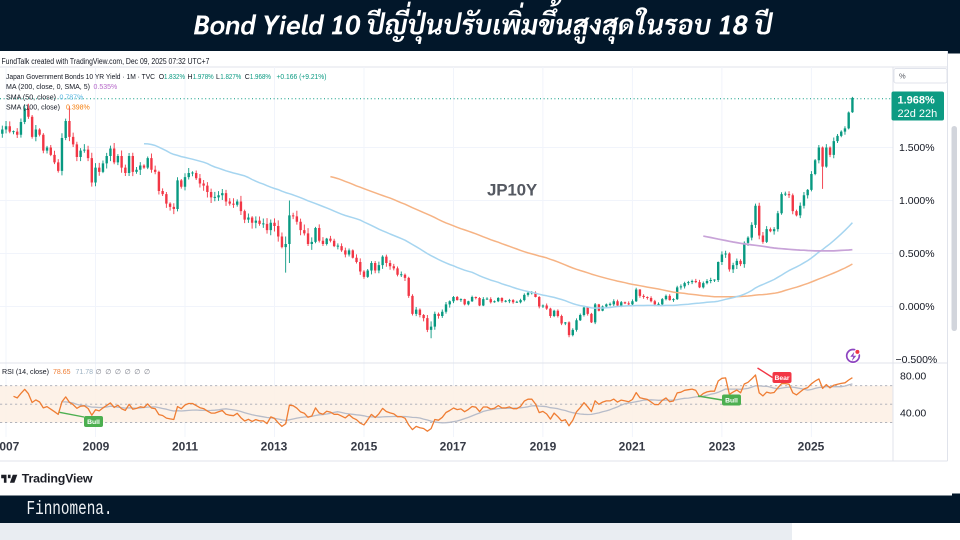 This screenshot has height=540, width=960. What do you see at coordinates (48, 87) in the screenshot?
I see `svg-text: MA (200, close, 0, SMA, 5)` at bounding box center [48, 87].